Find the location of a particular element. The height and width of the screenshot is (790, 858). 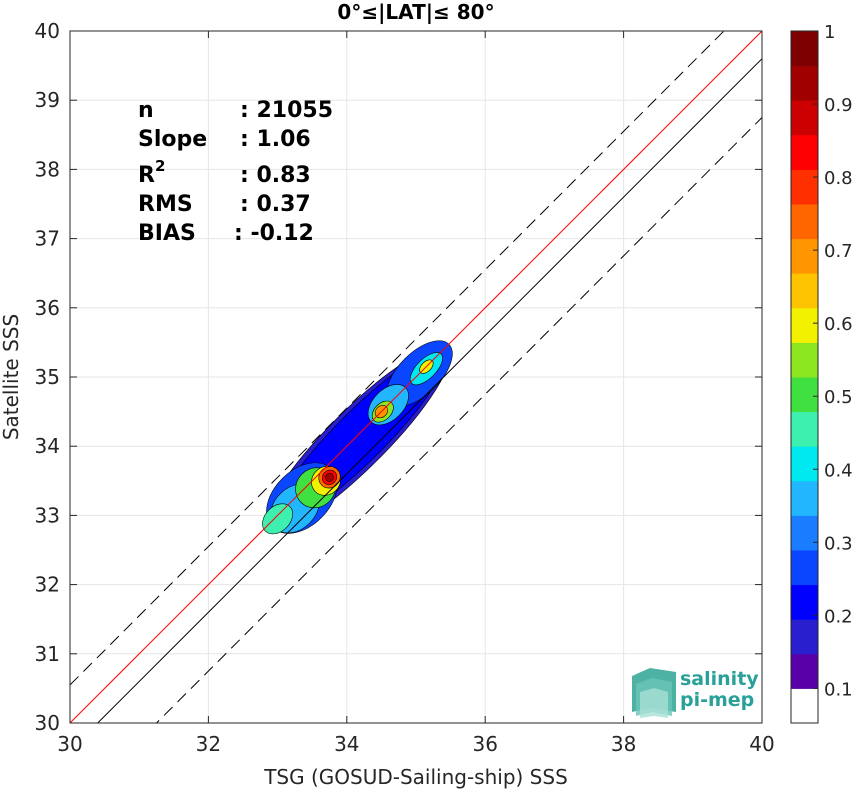

colorbar: 0.1 0.2 0.3 0.4 0.5 0.6 0.7 0.8 0.9 1 is located at coordinates (821, 373).